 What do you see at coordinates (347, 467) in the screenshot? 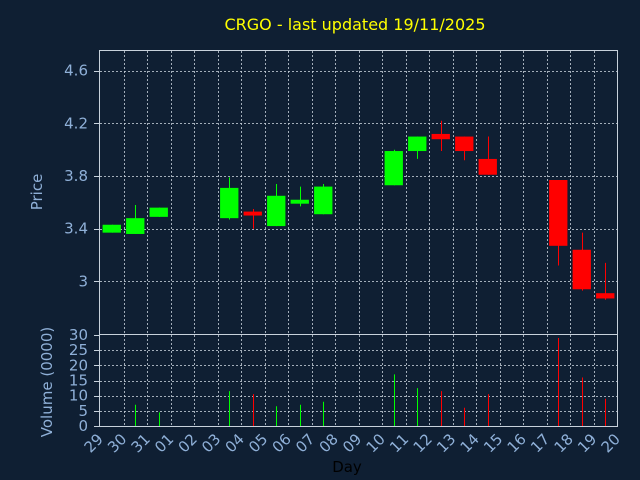
I see `x-axis-title: Day` at bounding box center [347, 467].